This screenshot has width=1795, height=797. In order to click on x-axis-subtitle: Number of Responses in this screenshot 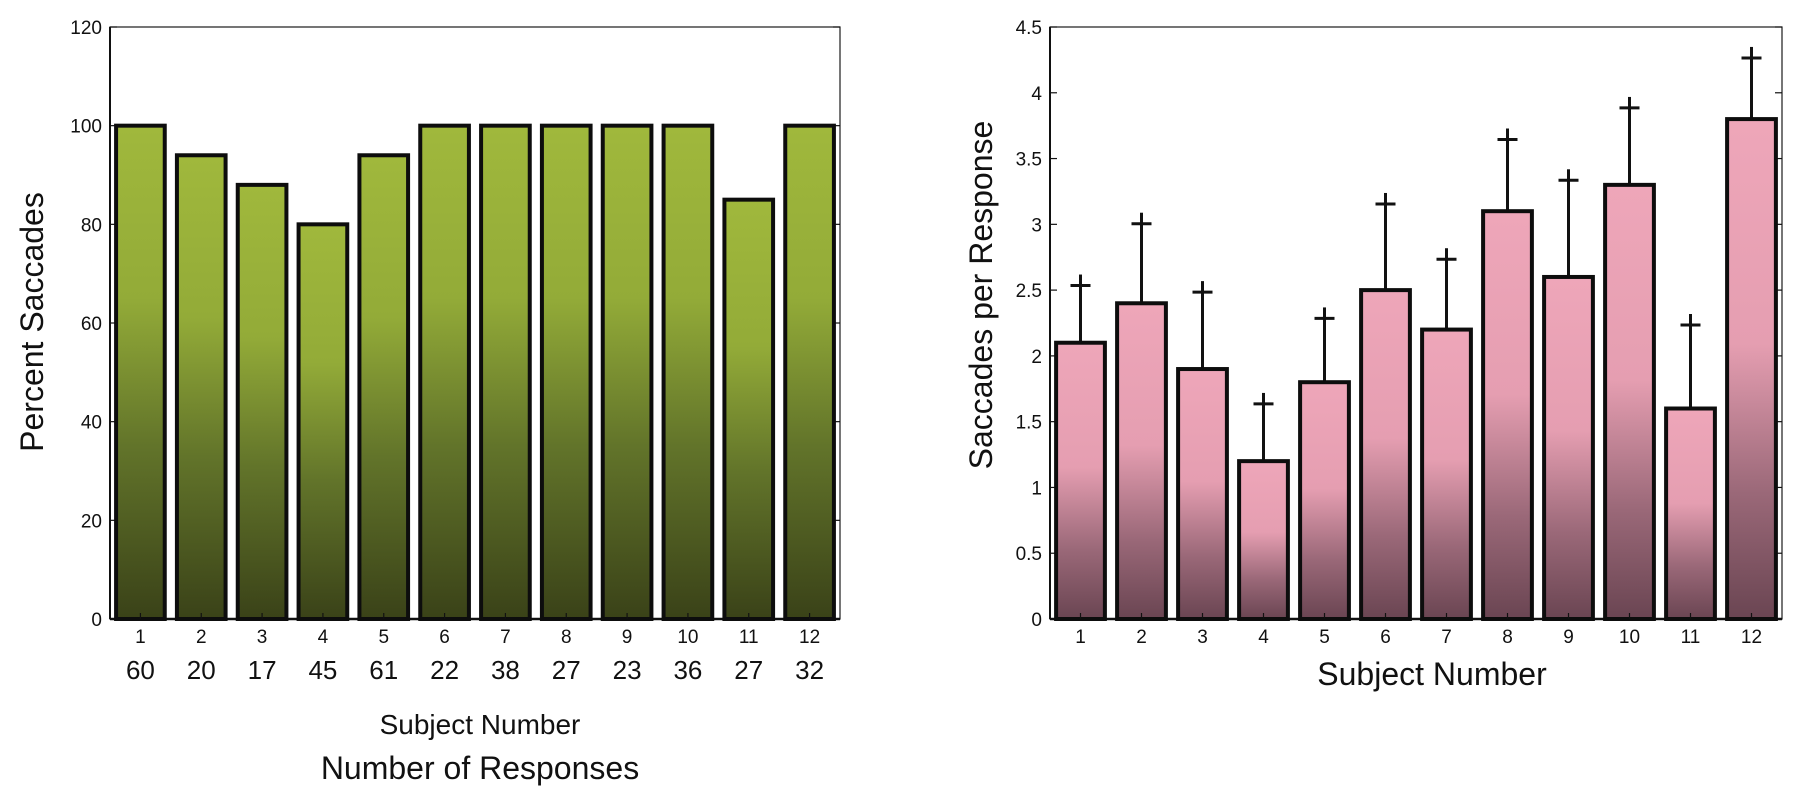, I will do `click(480, 768)`.